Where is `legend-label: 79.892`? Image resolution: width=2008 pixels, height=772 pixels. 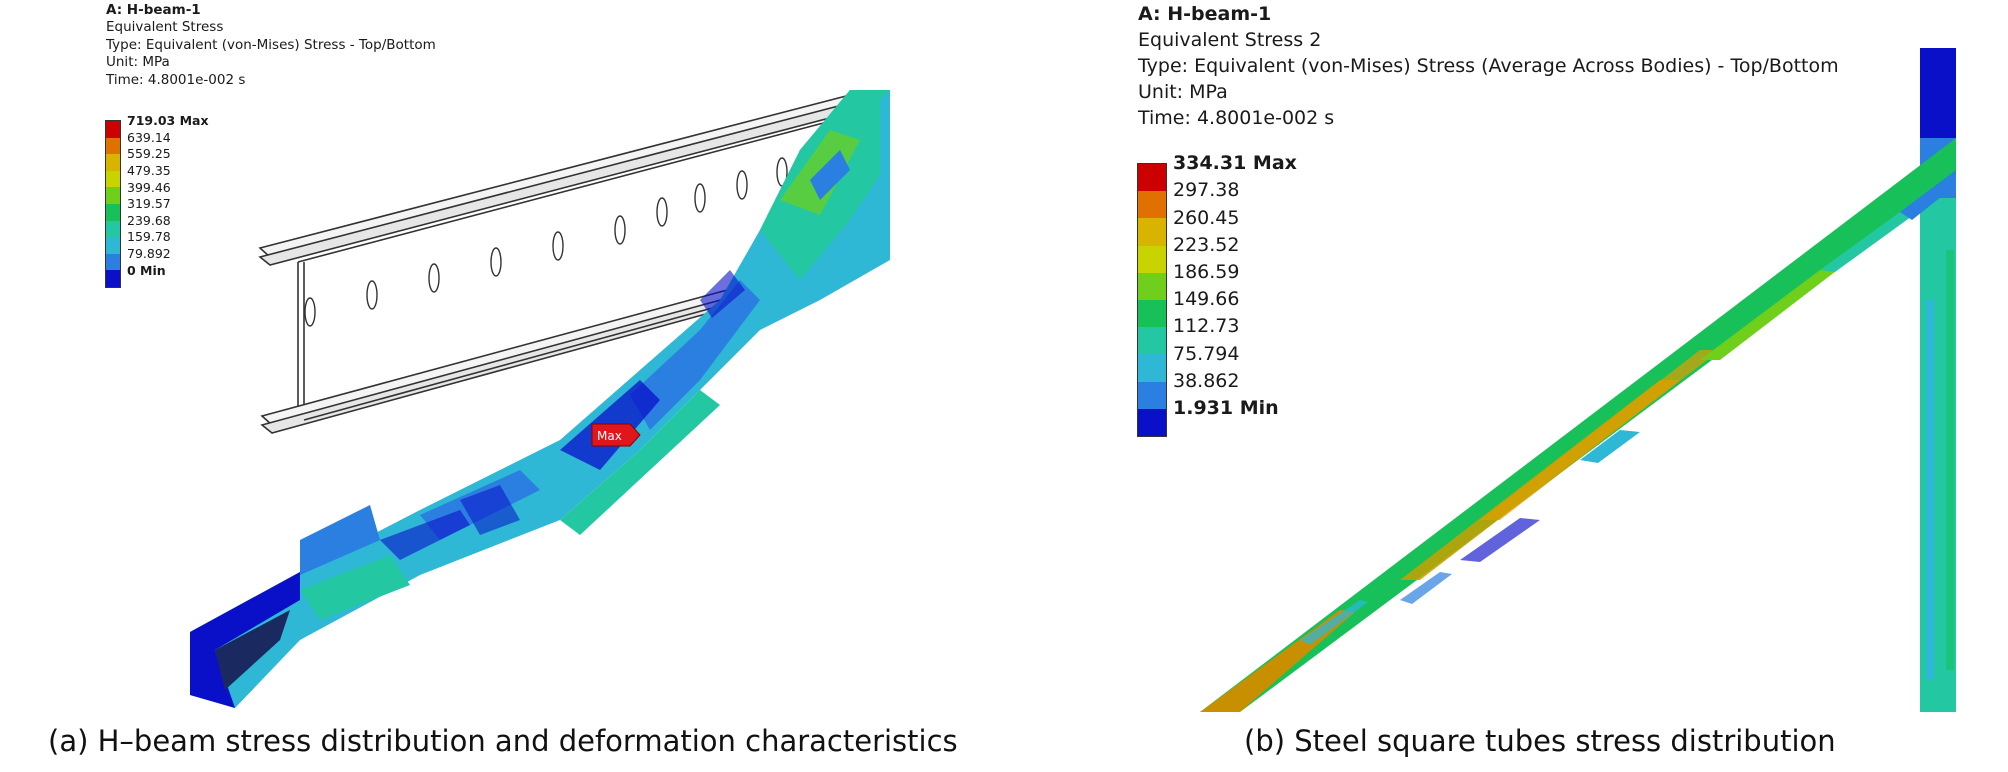
legend-label: 79.892 is located at coordinates (149, 254).